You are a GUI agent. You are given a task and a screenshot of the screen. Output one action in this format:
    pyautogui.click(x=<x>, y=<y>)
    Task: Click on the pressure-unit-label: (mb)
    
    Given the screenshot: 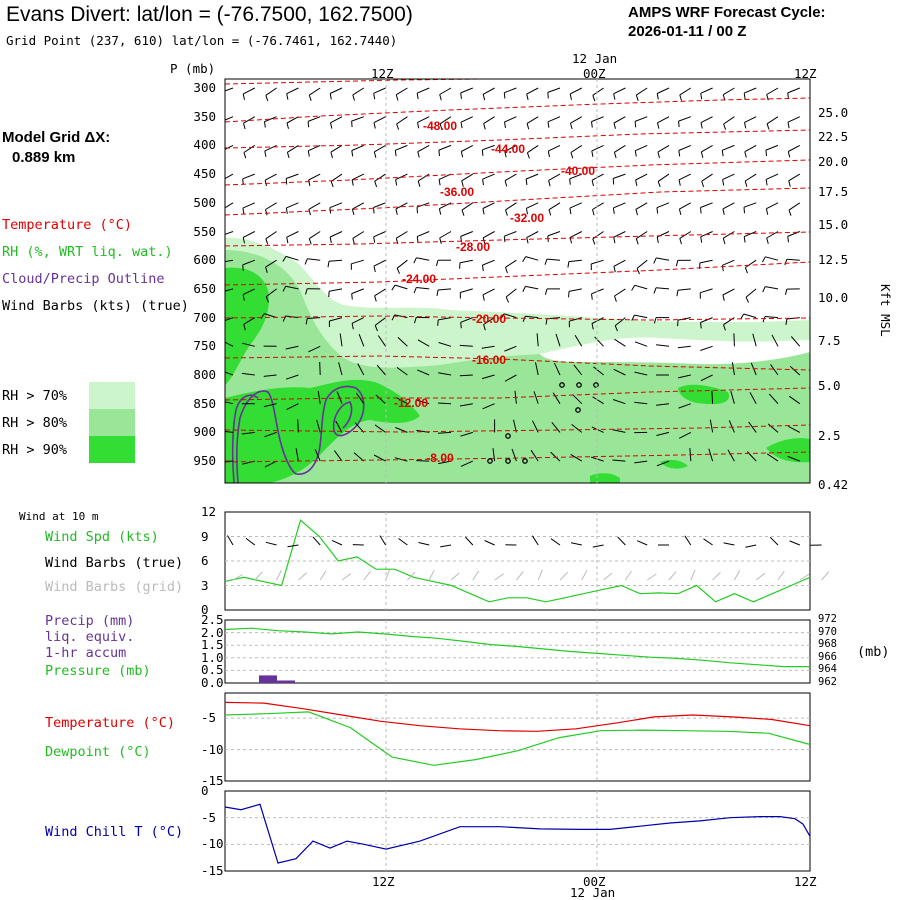 What is the action you would take?
    pyautogui.click(x=873, y=652)
    